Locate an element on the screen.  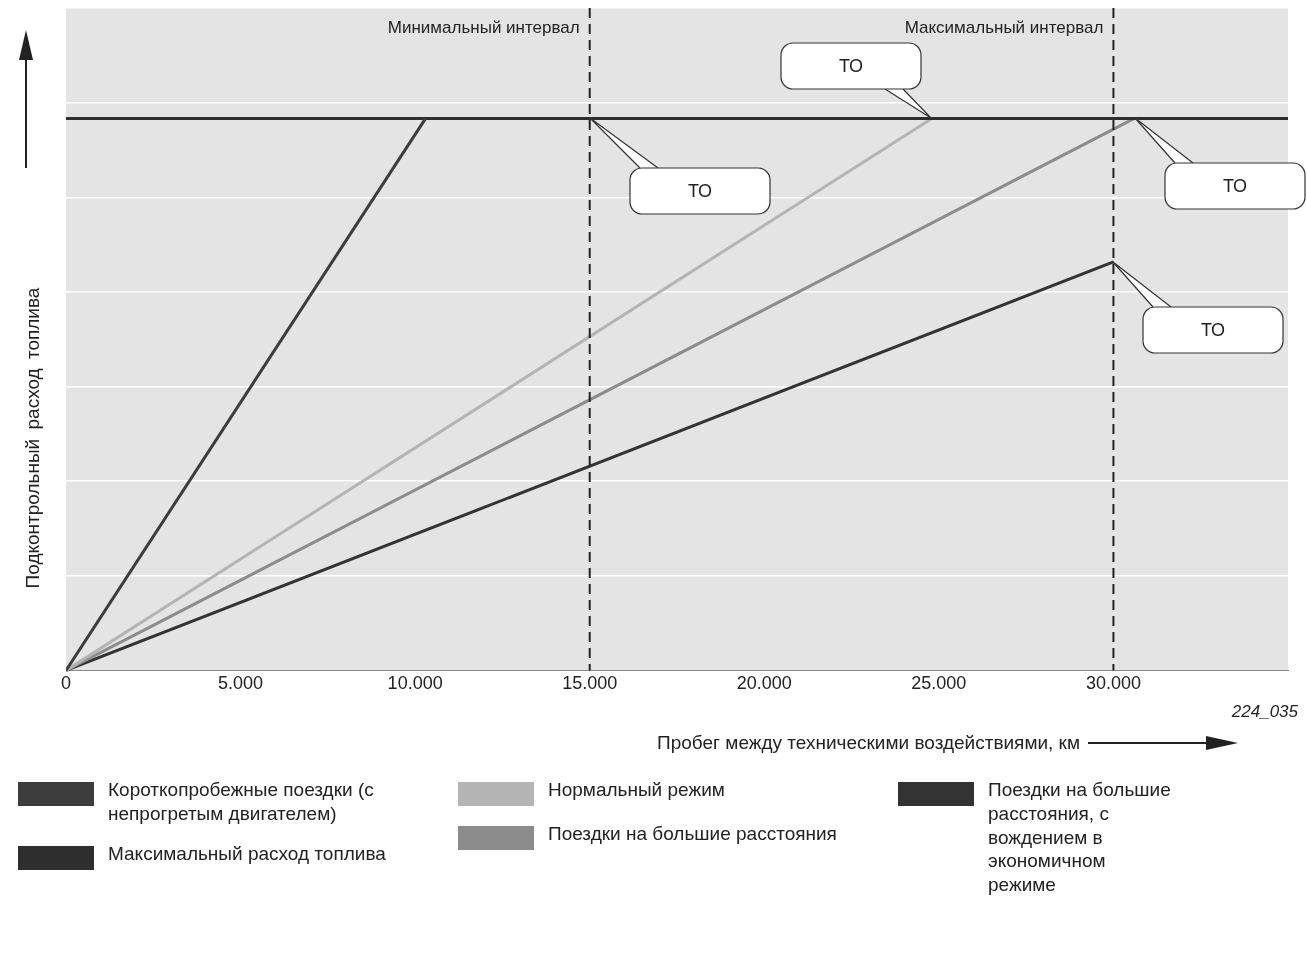
ref-line-label: Максимальный интервал is located at coordinates (1004, 27).